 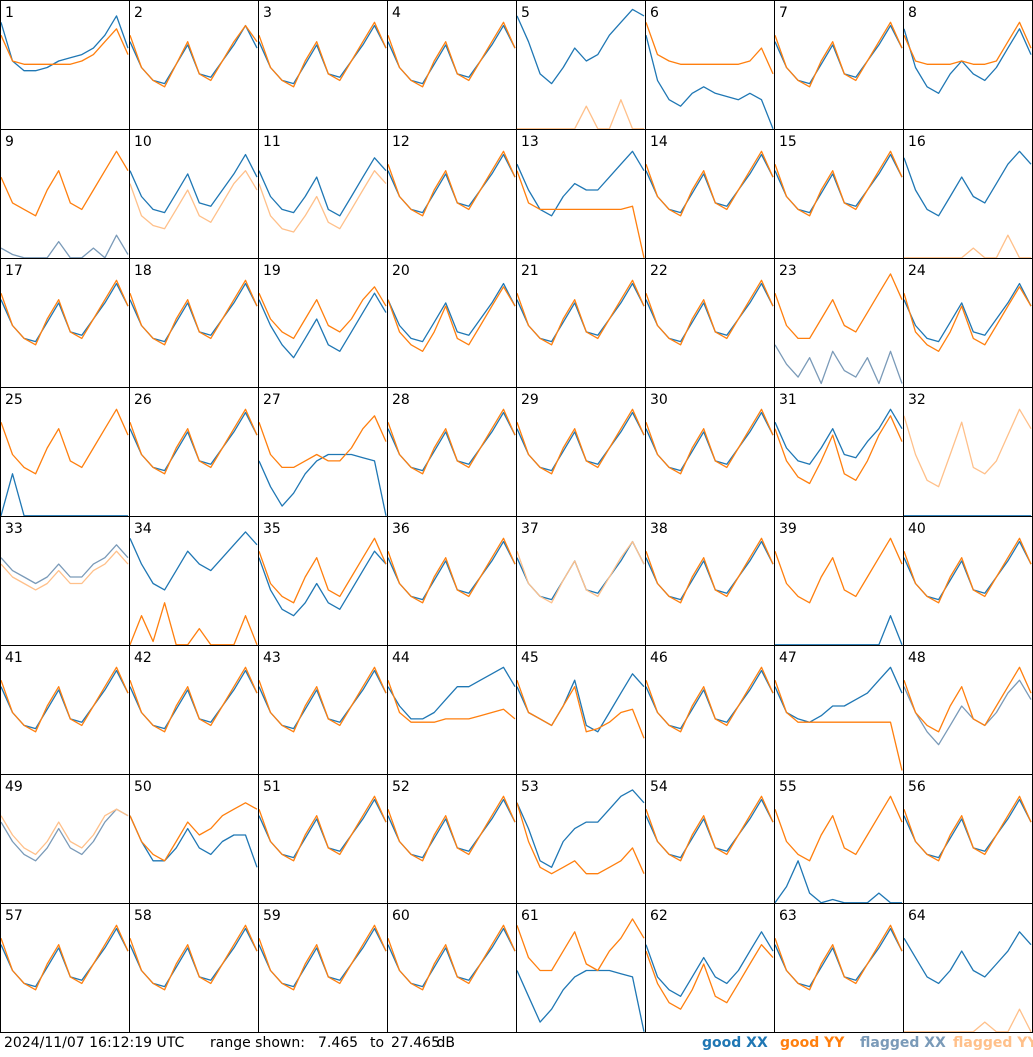 I want to click on panel: 52, so click(x=452, y=839).